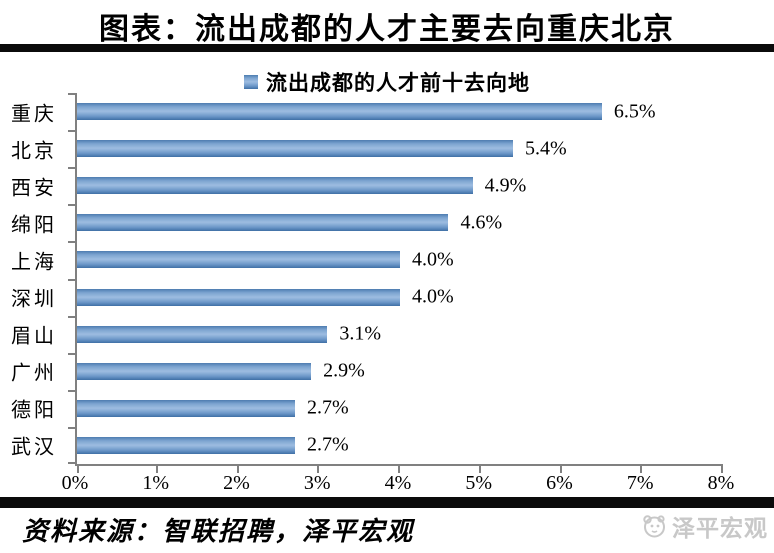 The image size is (774, 553). I want to click on bar-武汉, so click(186, 445).